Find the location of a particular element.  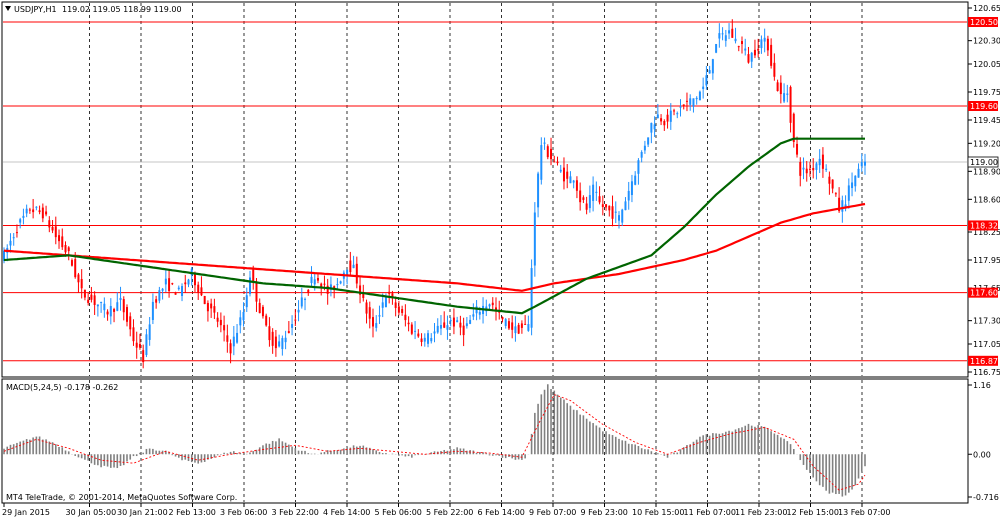

price-tick-label: 118.90 is located at coordinates (986, 171).